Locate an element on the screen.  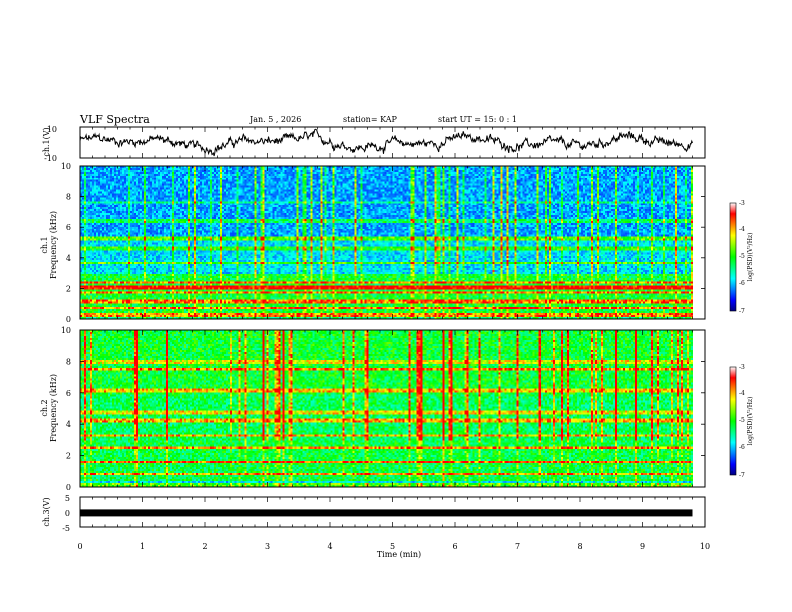
time-tick-label: 4 is located at coordinates (329, 546).